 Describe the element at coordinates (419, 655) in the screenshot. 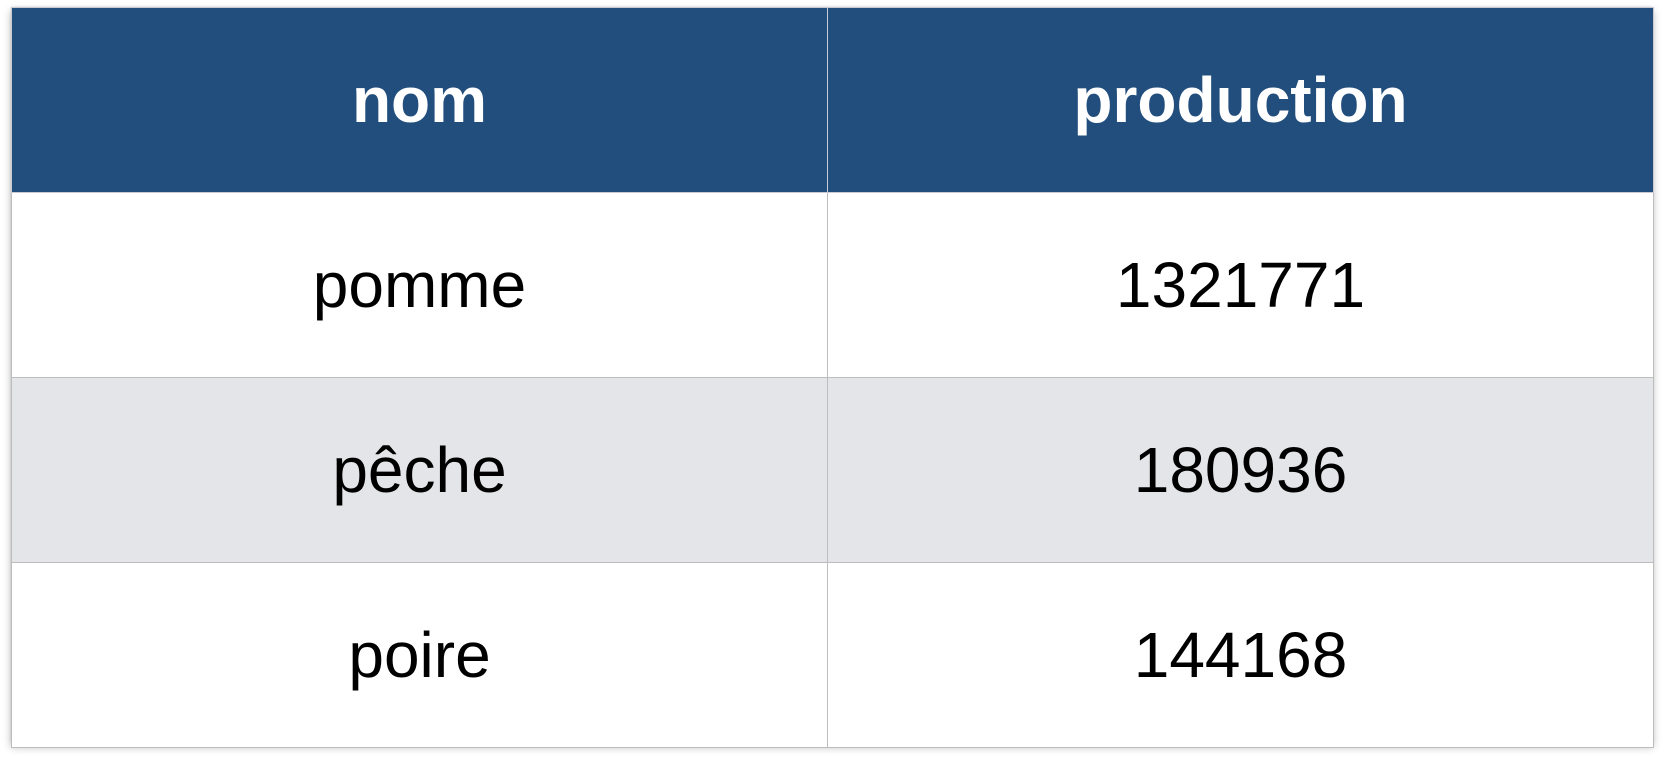

I see `cell-nom: poire` at that location.